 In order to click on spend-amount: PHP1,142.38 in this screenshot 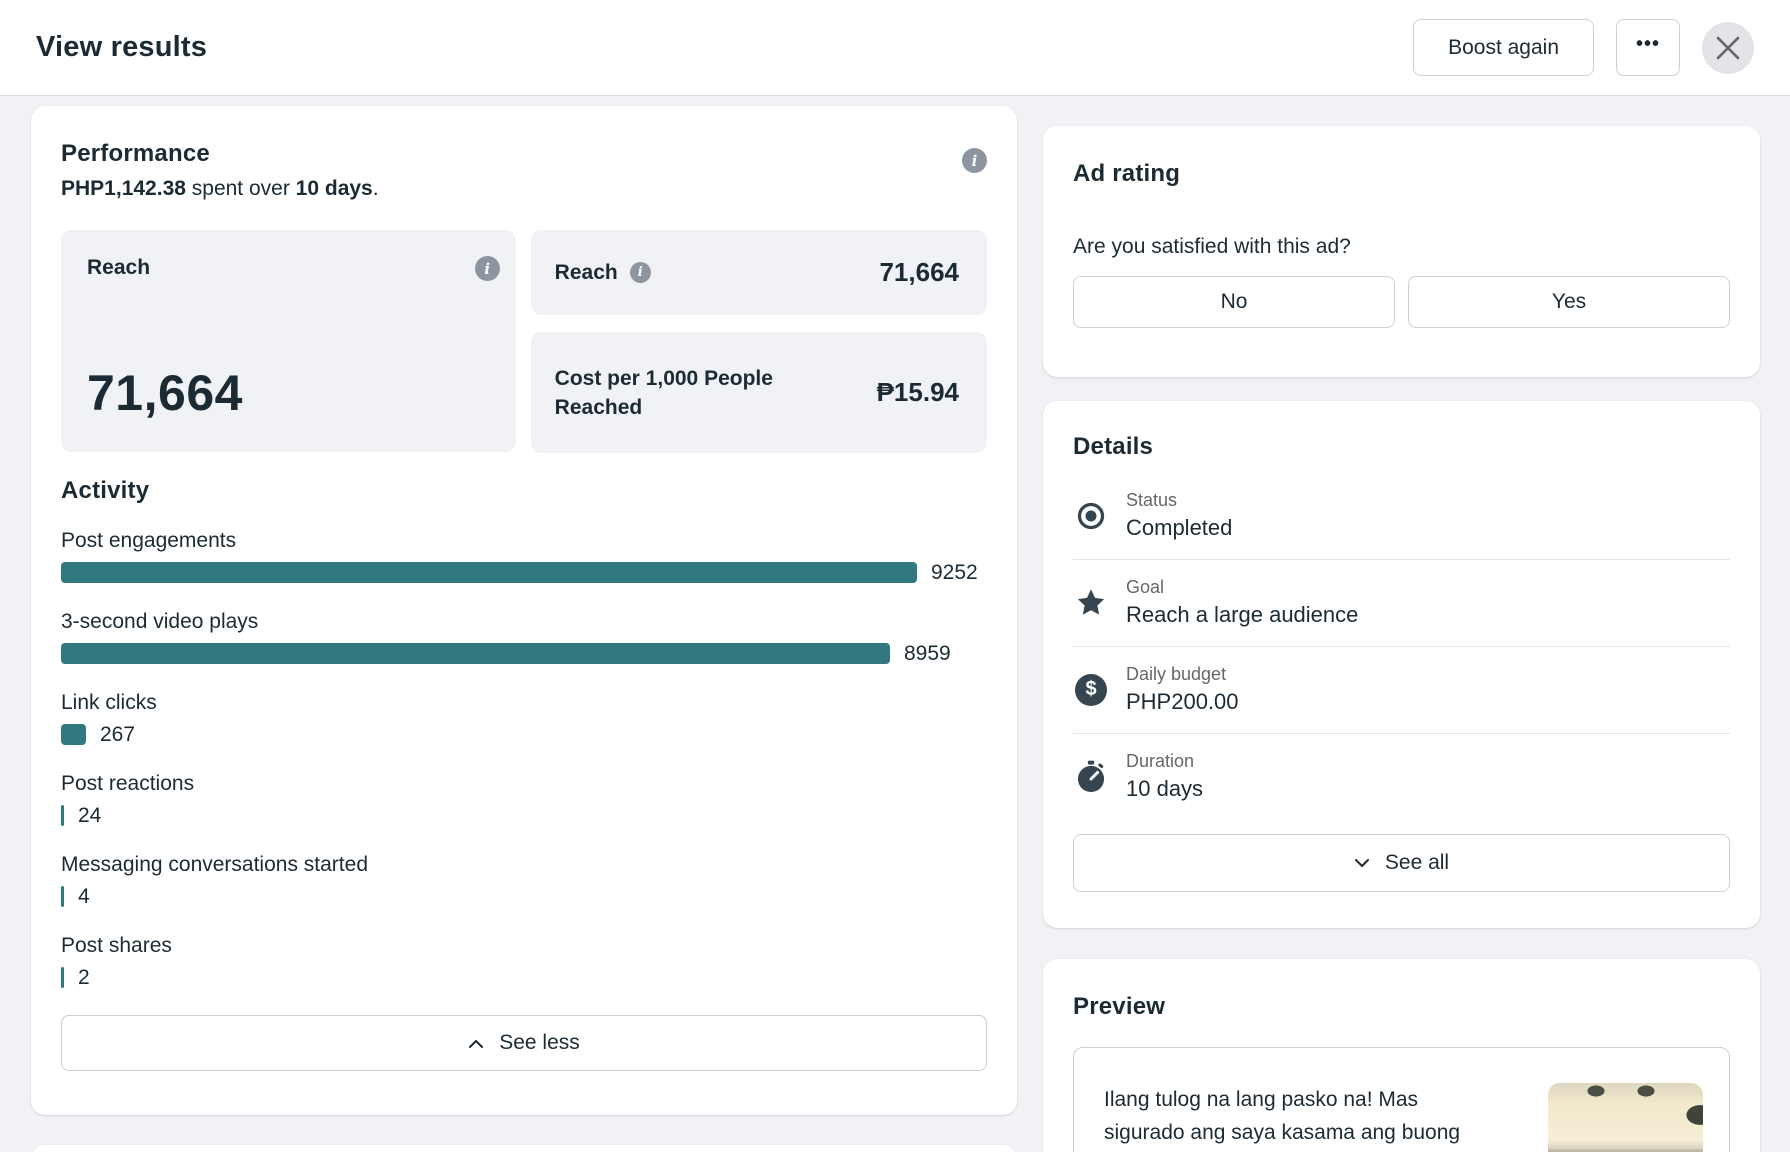, I will do `click(123, 188)`.